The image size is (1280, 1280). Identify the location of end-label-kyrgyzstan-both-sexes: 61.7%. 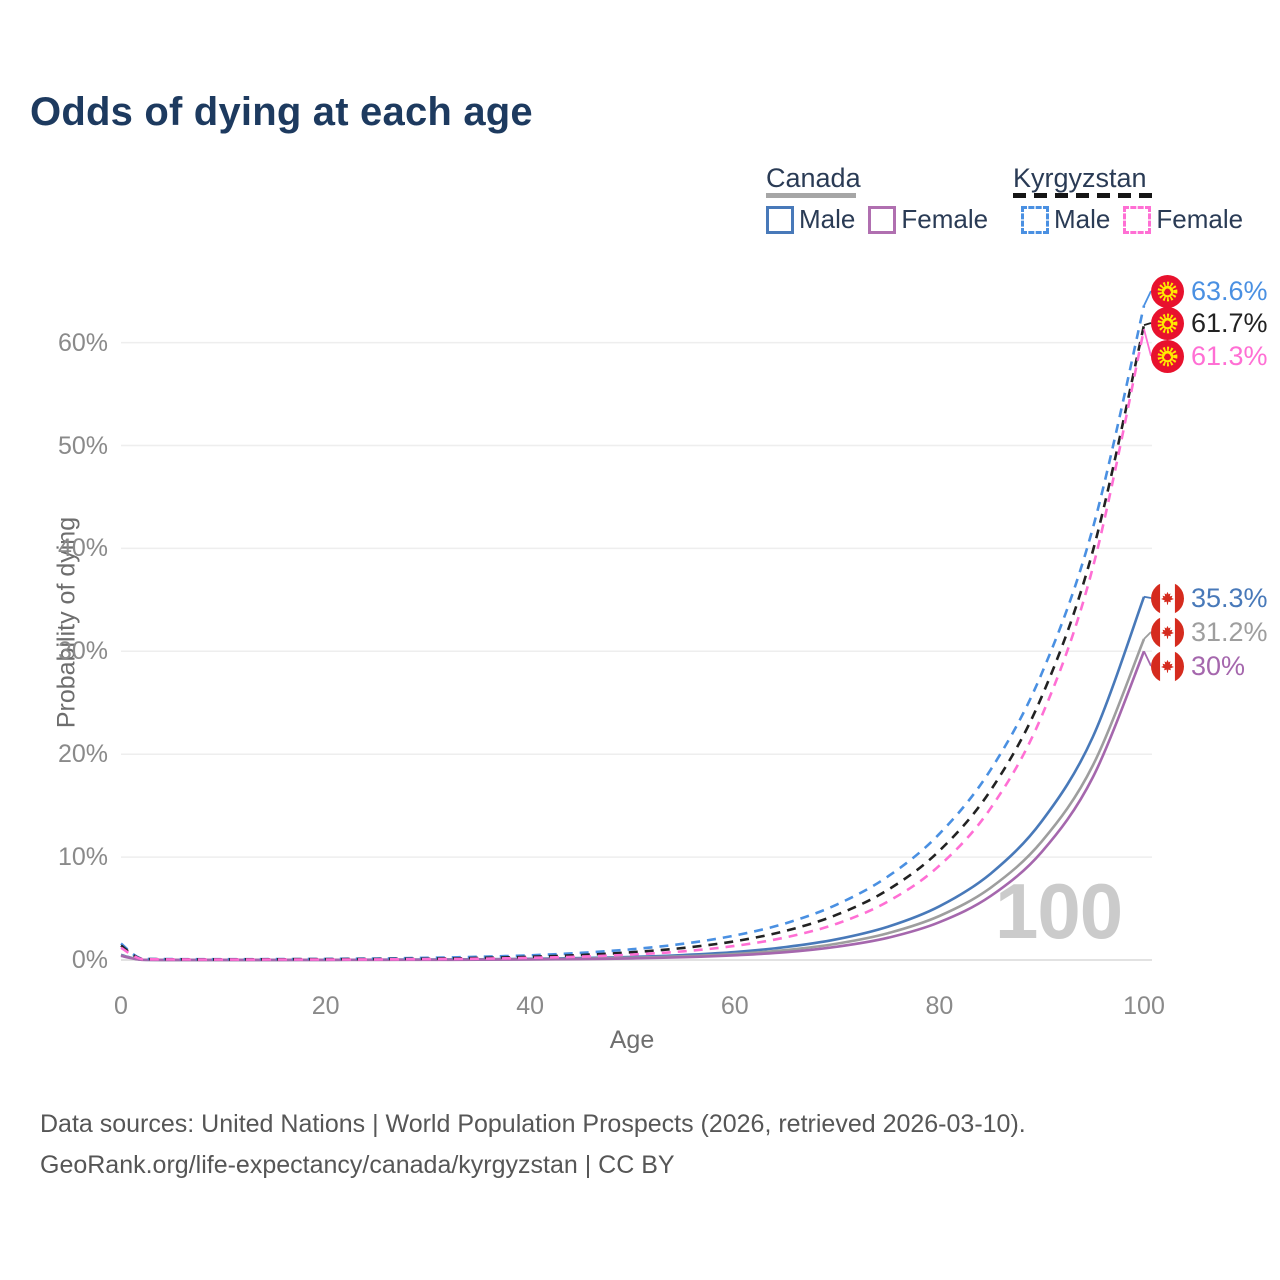
(1209, 323).